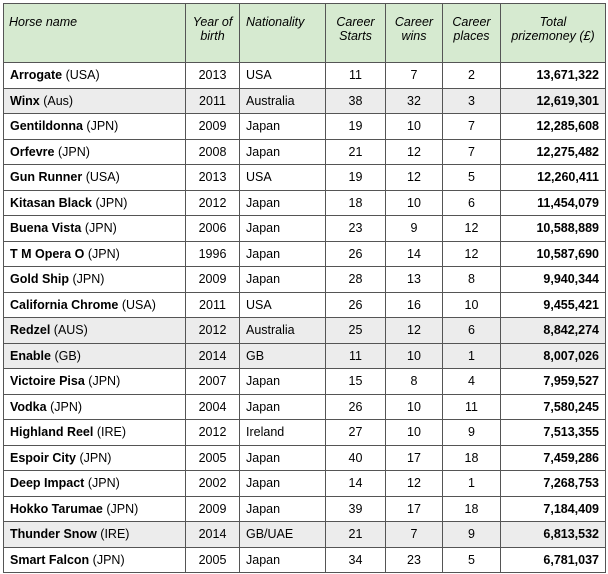 Image resolution: width=608 pixels, height=574 pixels. What do you see at coordinates (304, 279) in the screenshot?
I see `table-row: Gold Ship (JPN) 2009 Japan 28 13 8 9,940,344` at bounding box center [304, 279].